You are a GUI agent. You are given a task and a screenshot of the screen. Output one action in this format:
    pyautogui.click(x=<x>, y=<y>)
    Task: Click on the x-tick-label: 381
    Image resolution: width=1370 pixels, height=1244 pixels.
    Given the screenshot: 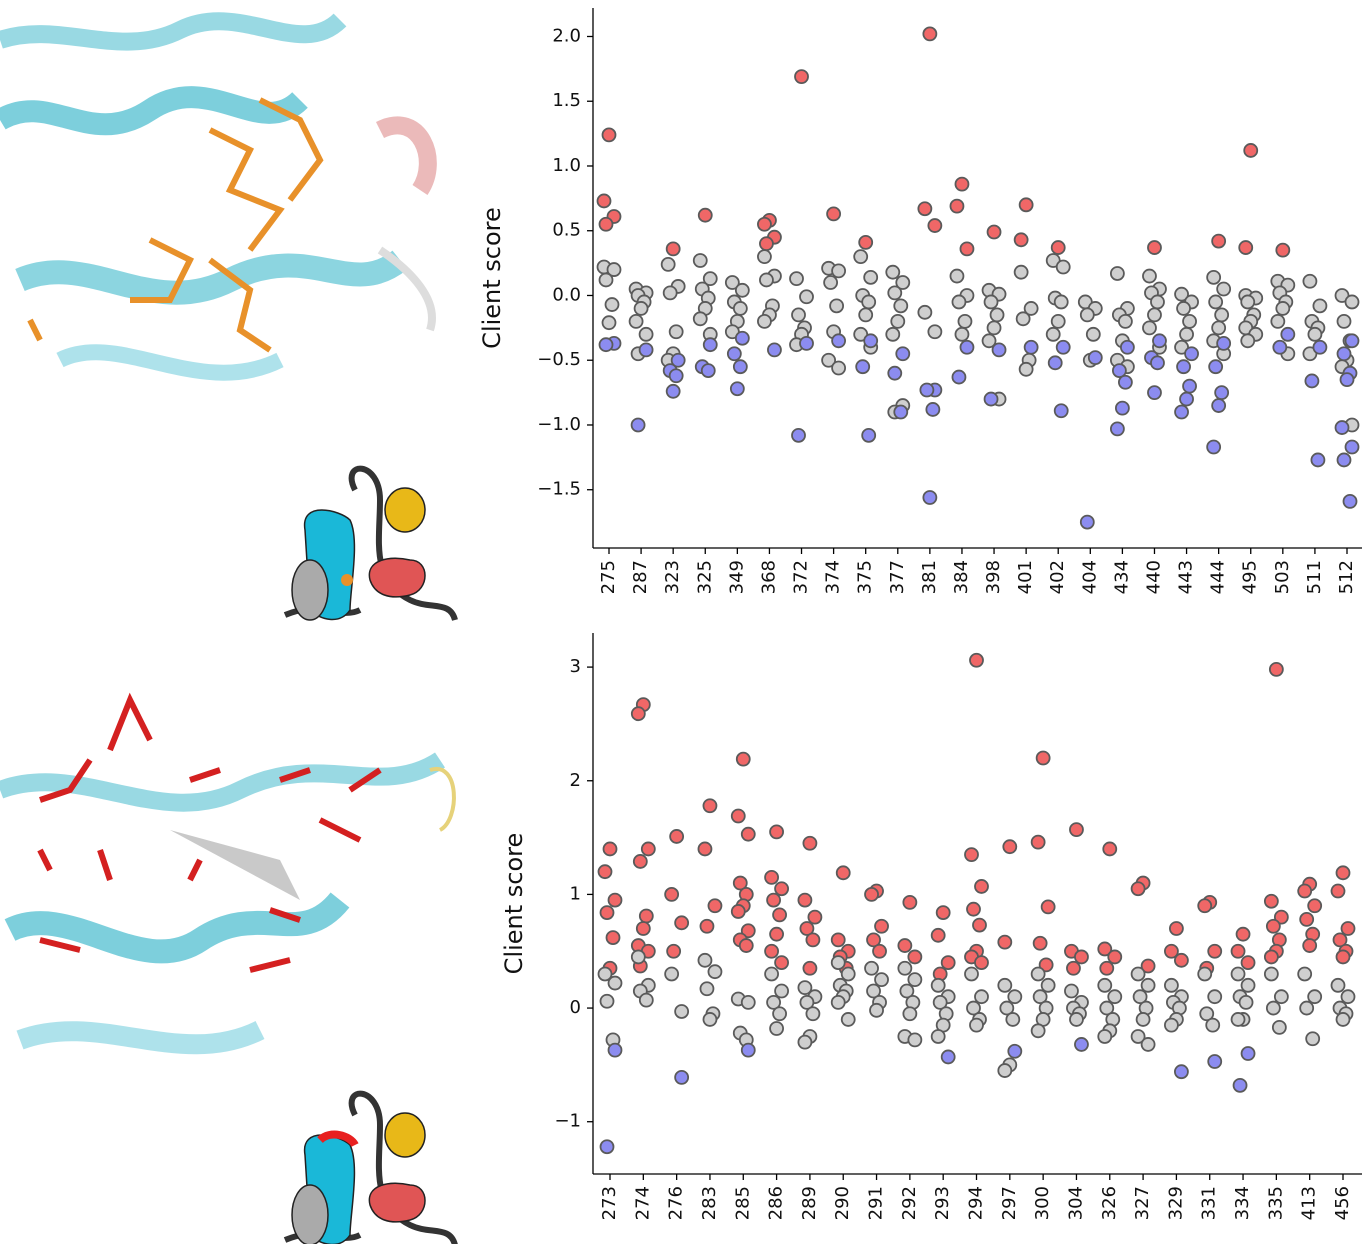 What is the action you would take?
    pyautogui.click(x=929, y=577)
    